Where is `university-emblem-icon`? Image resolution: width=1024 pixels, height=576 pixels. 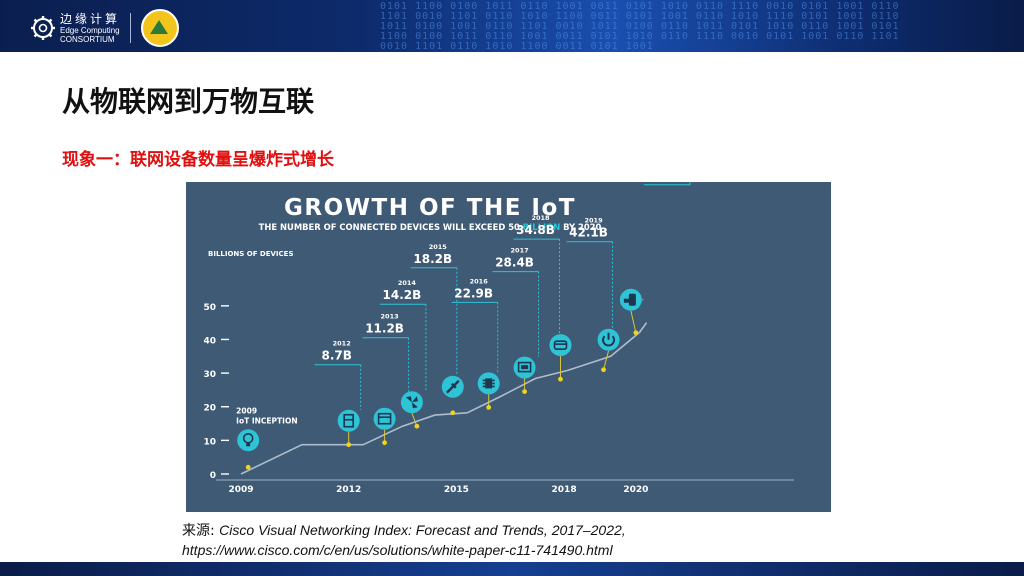 university-emblem-icon is located at coordinates (160, 28).